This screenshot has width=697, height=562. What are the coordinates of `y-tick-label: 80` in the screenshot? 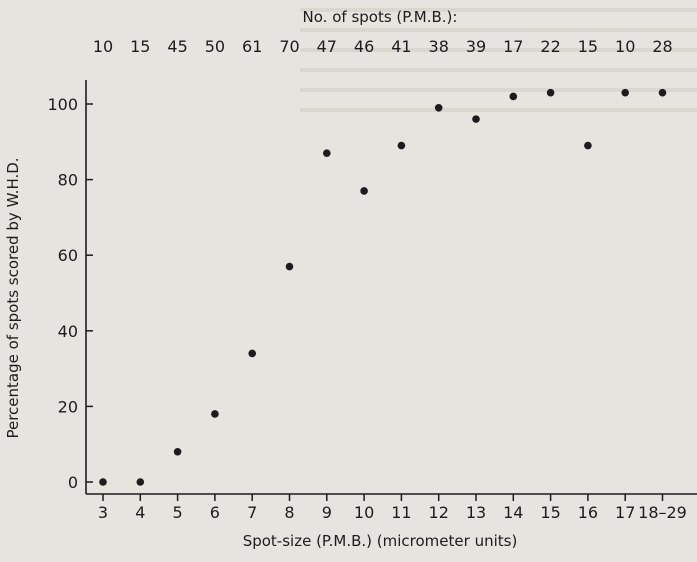 It's located at (68, 180).